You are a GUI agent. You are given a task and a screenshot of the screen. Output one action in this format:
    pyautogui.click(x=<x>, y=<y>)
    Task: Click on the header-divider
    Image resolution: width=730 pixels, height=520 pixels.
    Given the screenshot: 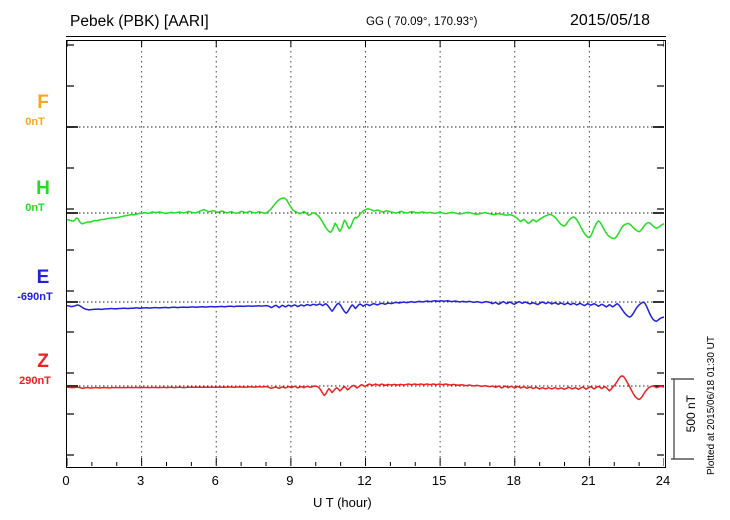 What is the action you would take?
    pyautogui.click(x=366, y=36)
    